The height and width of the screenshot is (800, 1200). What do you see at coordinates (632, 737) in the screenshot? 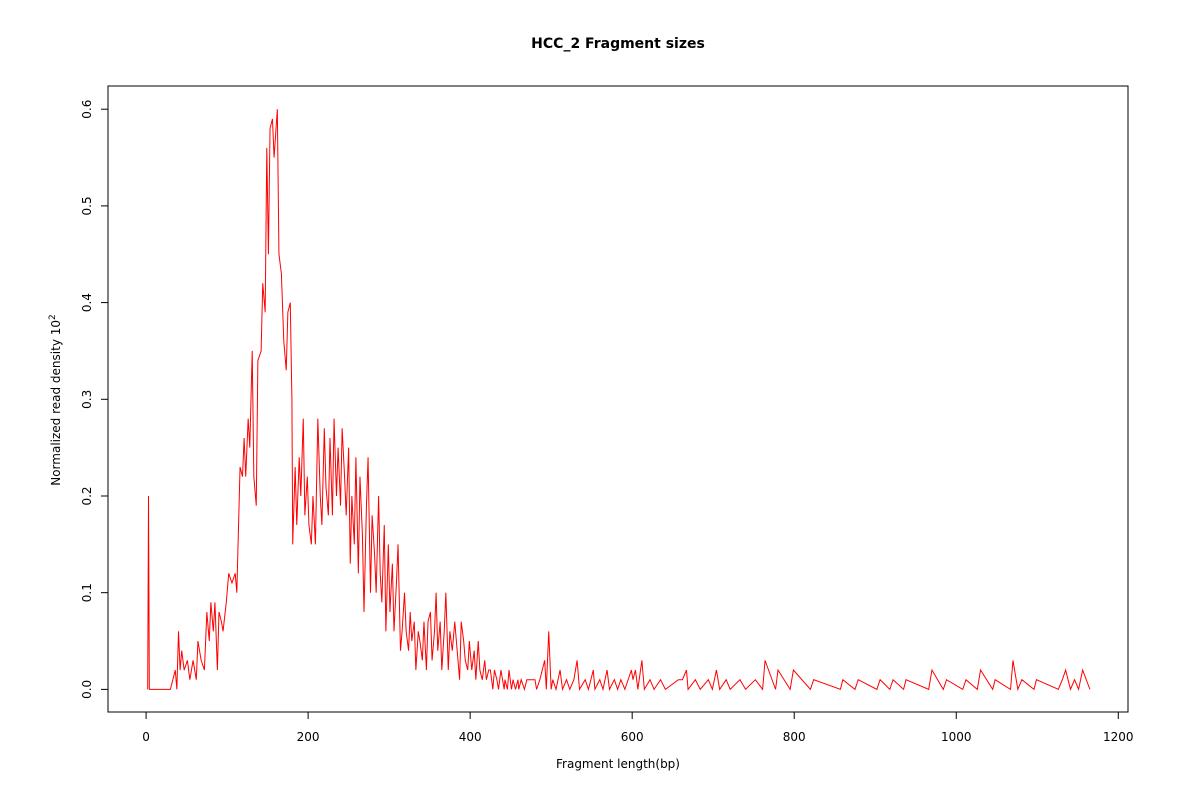
I see `x-tick-label: 600` at bounding box center [632, 737].